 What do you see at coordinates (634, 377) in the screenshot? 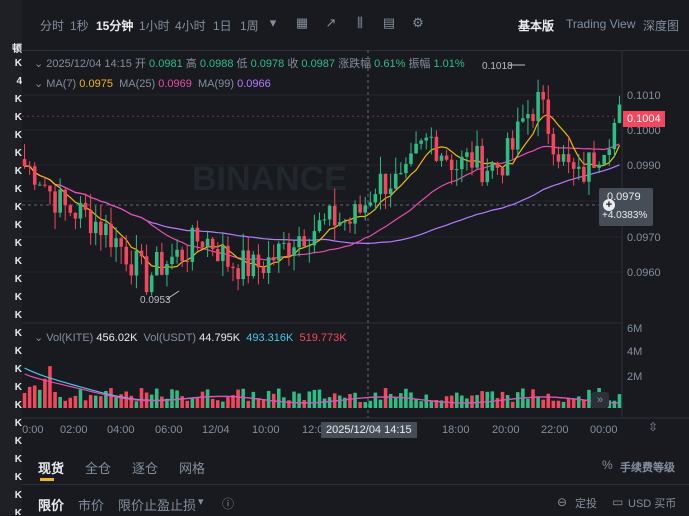
I see `volume-axis-label: 2M` at bounding box center [634, 377].